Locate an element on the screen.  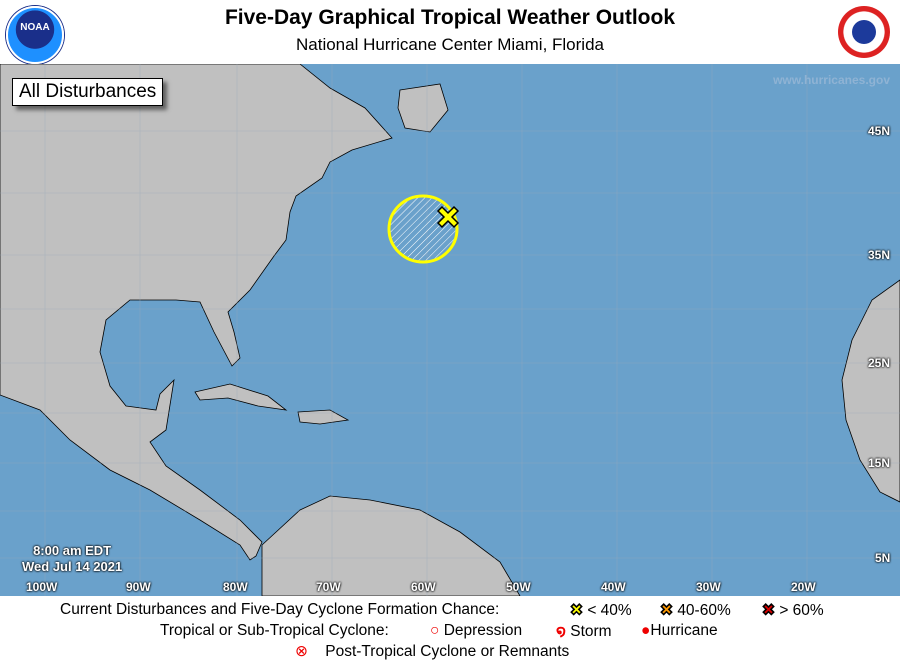
lon-label: 80W is located at coordinates (235, 587).